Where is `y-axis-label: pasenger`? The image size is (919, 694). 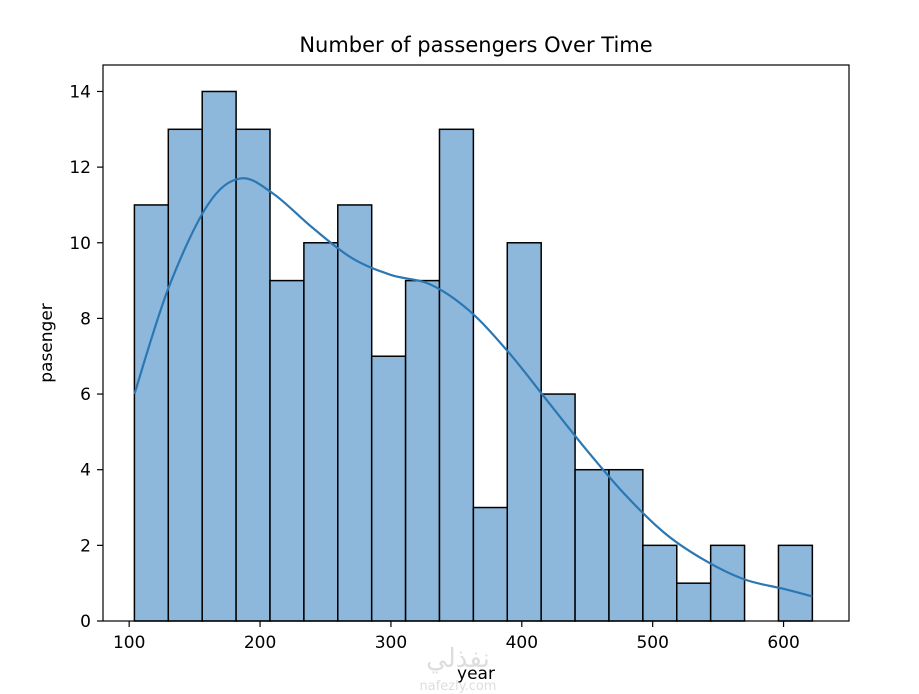
y-axis-label: pasenger is located at coordinates (47, 343).